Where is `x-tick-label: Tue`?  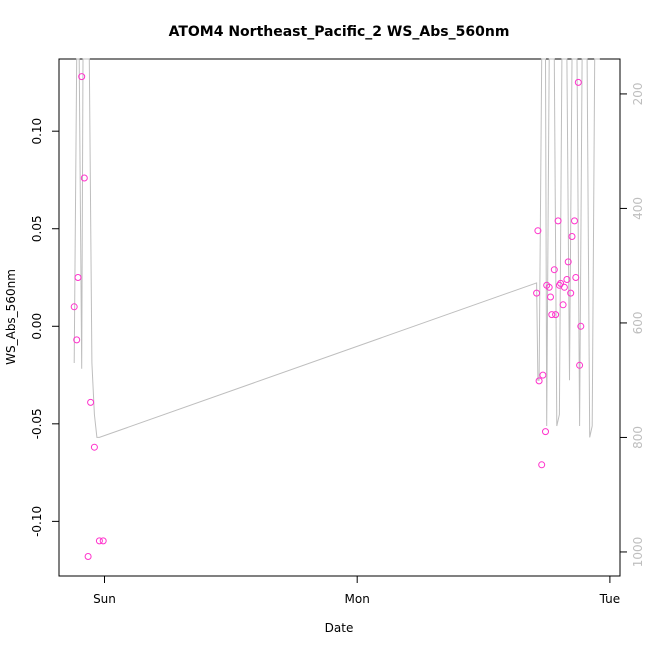 x-tick-label: Tue is located at coordinates (610, 599).